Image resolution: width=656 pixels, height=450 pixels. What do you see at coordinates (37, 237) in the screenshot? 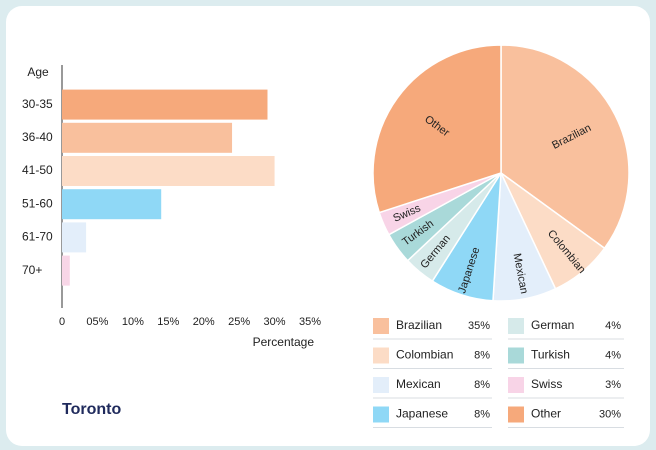
I see `y-tick-label: 61-70` at bounding box center [37, 237].